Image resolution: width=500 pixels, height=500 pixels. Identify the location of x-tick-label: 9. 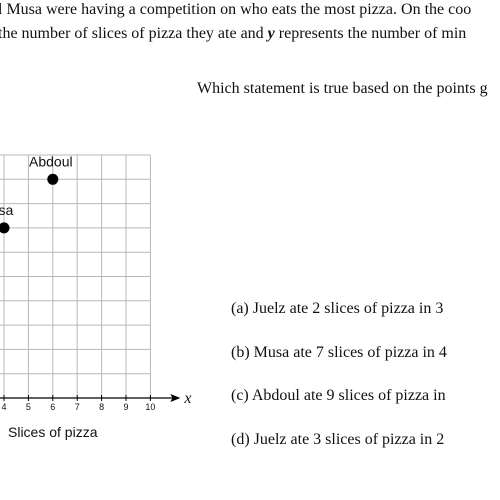
(125, 407).